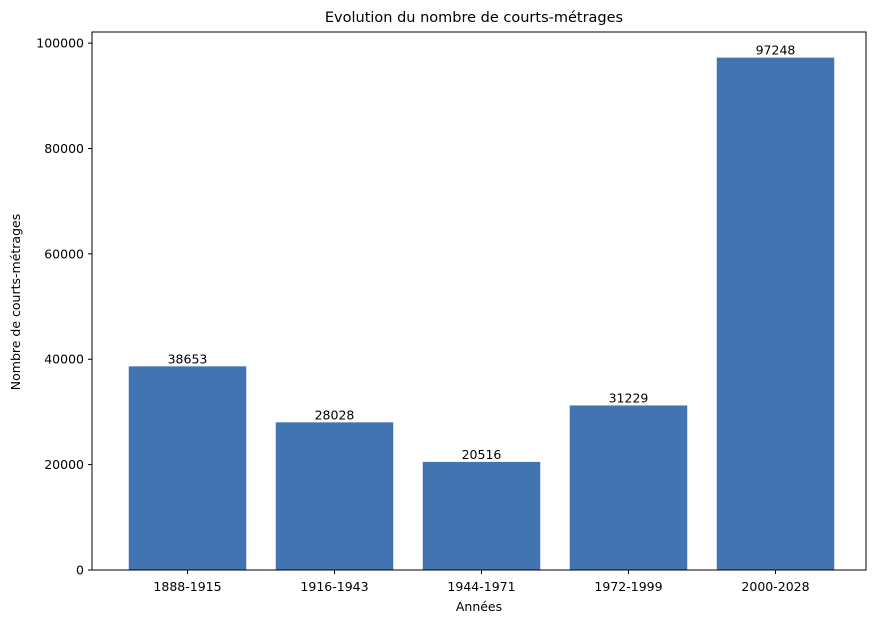 The image size is (878, 626). I want to click on y-tick-label-0: 0, so click(80, 570).